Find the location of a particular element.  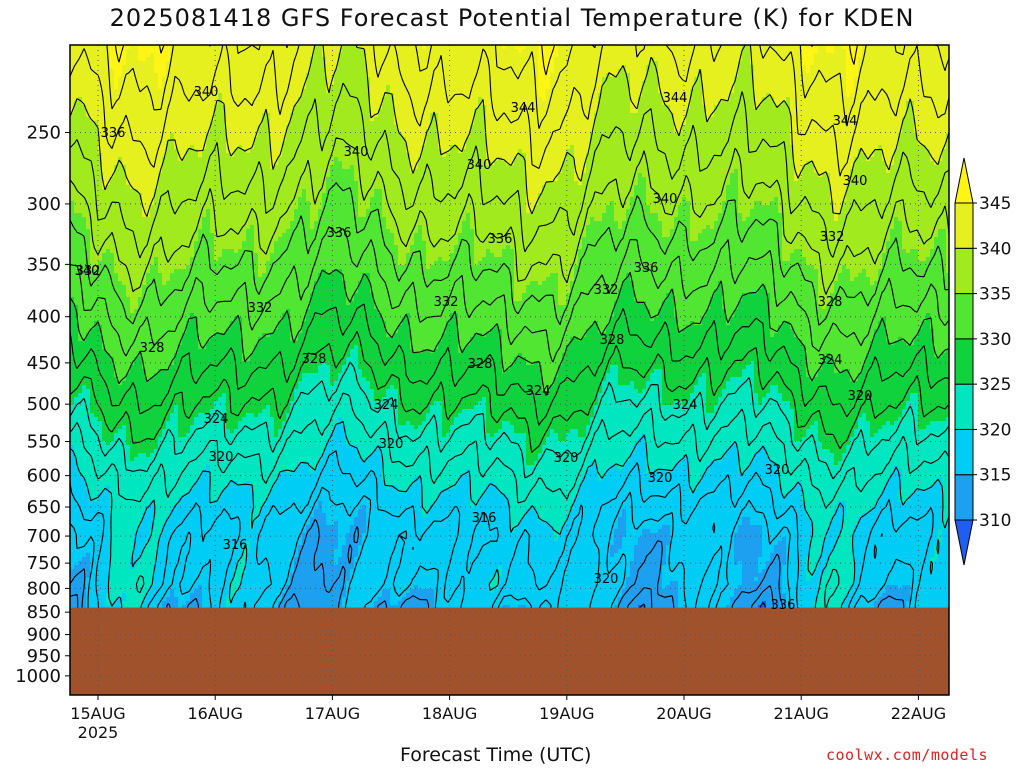

x-tick-label: 19AUG is located at coordinates (566, 713).